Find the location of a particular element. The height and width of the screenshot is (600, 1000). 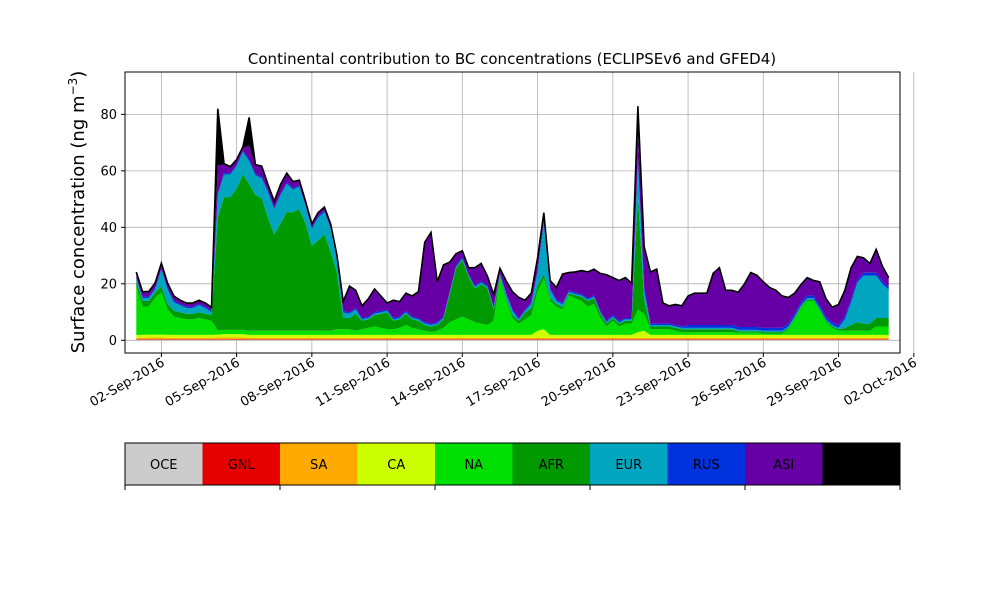

legend-swatch-sa is located at coordinates (319, 464).